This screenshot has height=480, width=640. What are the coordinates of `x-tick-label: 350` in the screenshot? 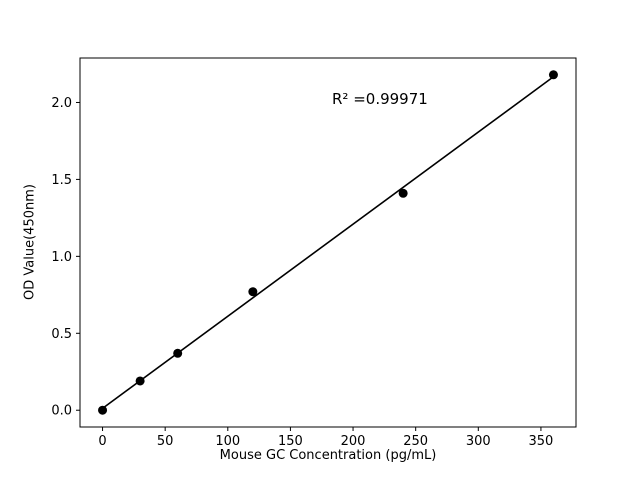 It's located at (541, 441).